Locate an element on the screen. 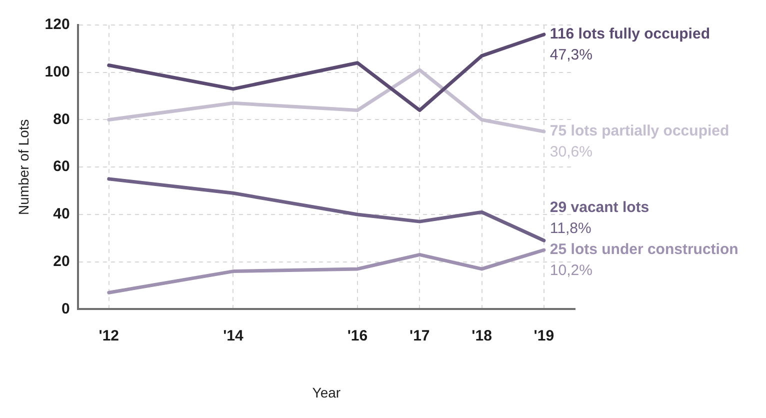 The width and height of the screenshot is (766, 418). annotation: 10,2% is located at coordinates (571, 271).